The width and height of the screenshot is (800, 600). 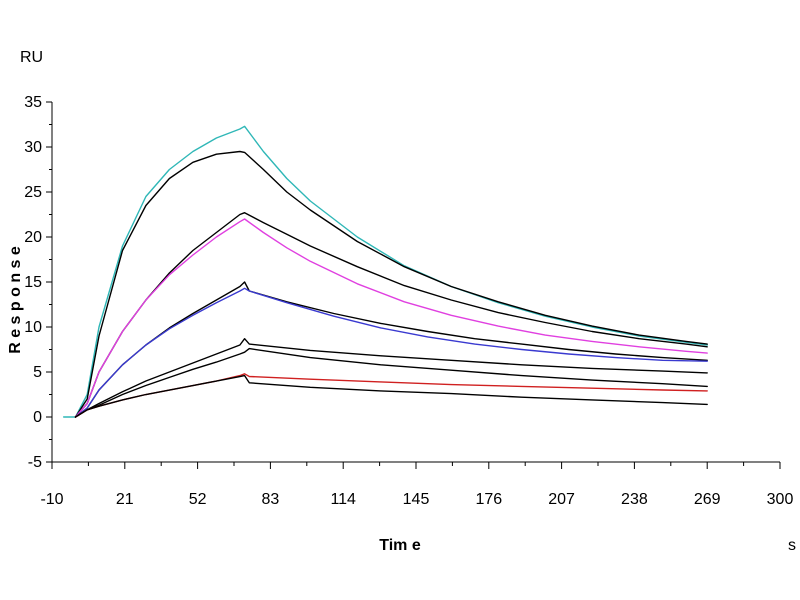 What do you see at coordinates (37, 417) in the screenshot?
I see `y-tick-label: 0` at bounding box center [37, 417].